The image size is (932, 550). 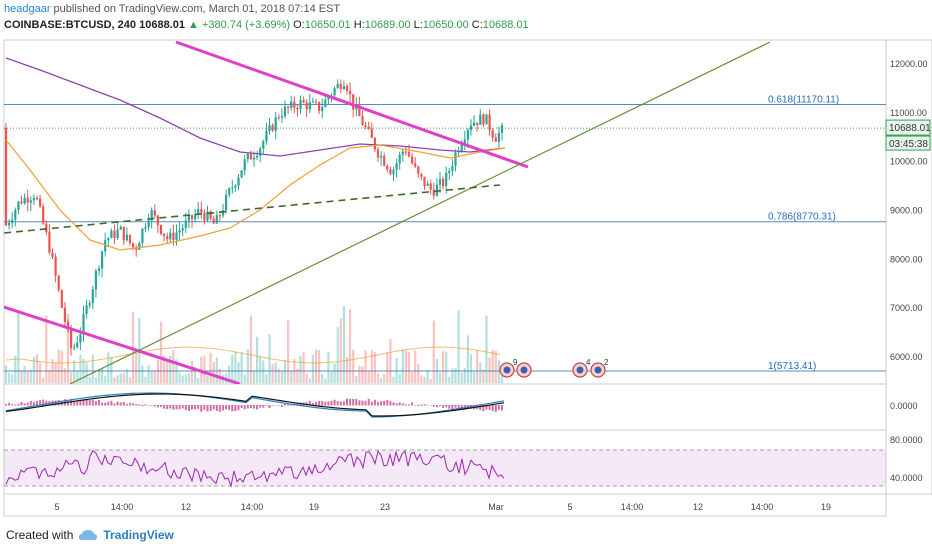 What do you see at coordinates (908, 113) in the screenshot?
I see `price-tick: 11000.00` at bounding box center [908, 113].